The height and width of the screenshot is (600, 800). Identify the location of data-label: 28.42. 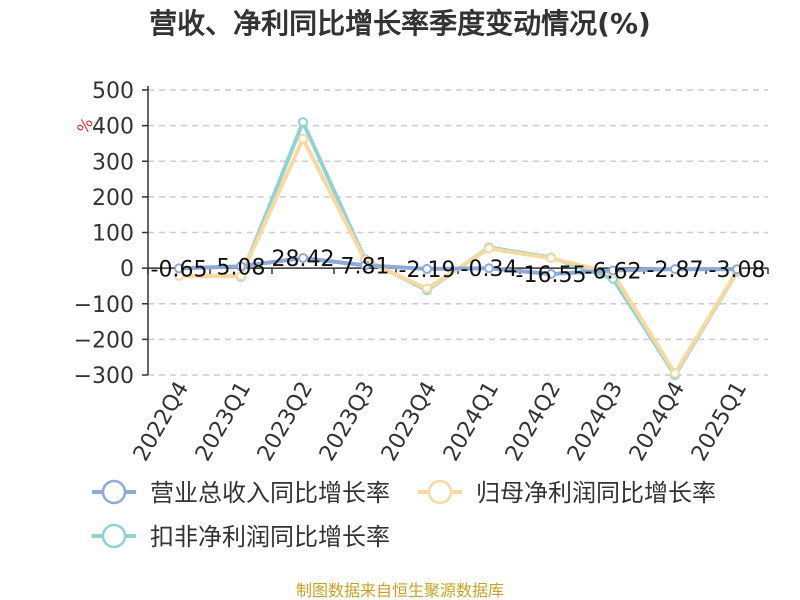
(303, 259).